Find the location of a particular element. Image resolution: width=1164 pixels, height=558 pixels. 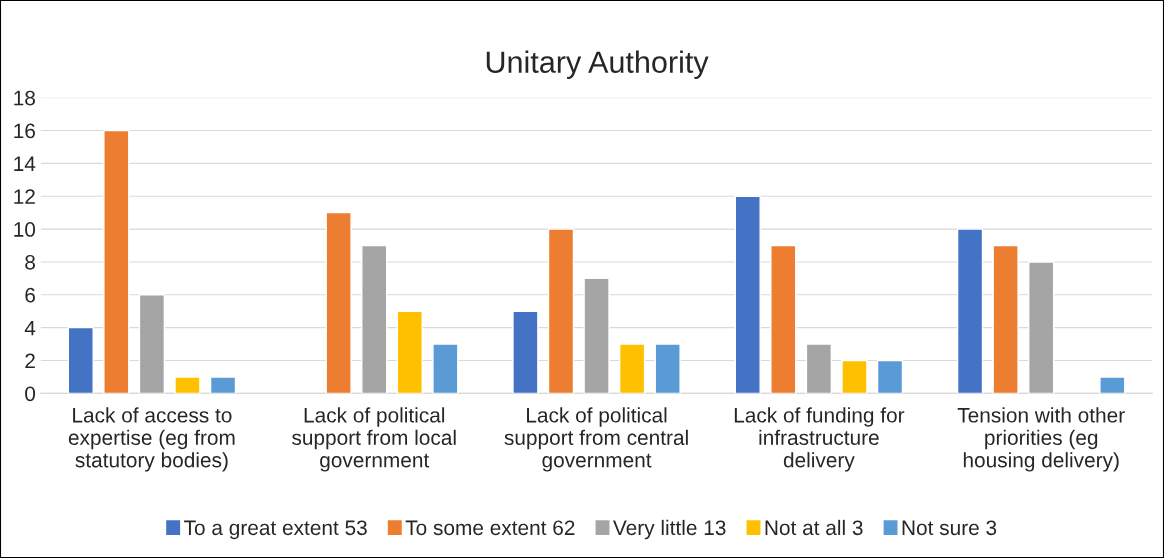

legend-label: Very little 13 is located at coordinates (669, 529).